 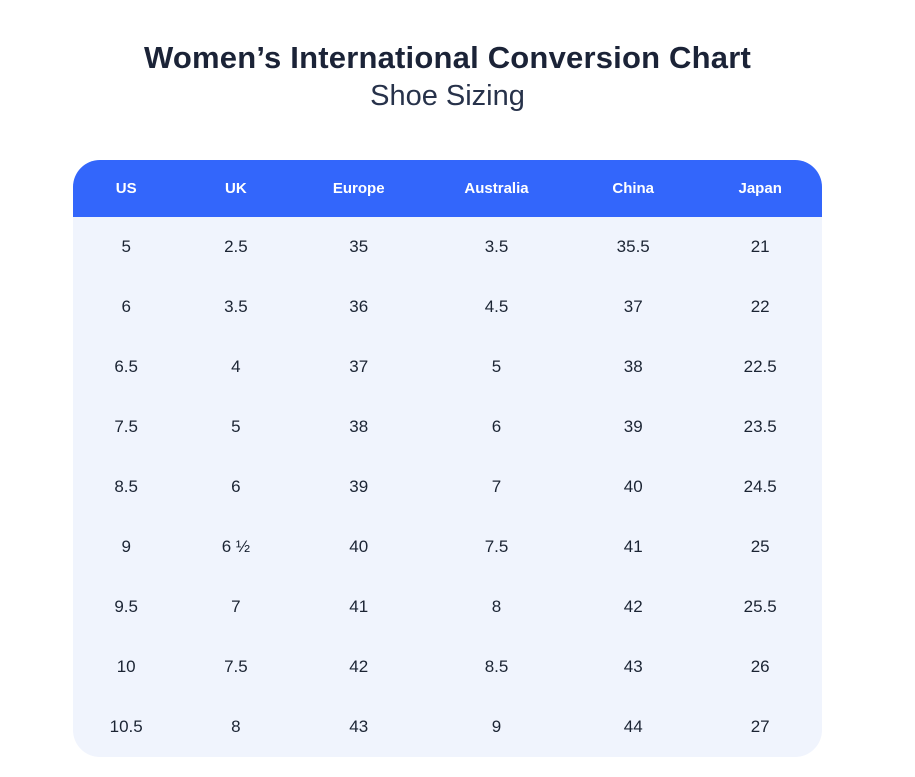 I want to click on size-cell: 24.5, so click(x=760, y=486).